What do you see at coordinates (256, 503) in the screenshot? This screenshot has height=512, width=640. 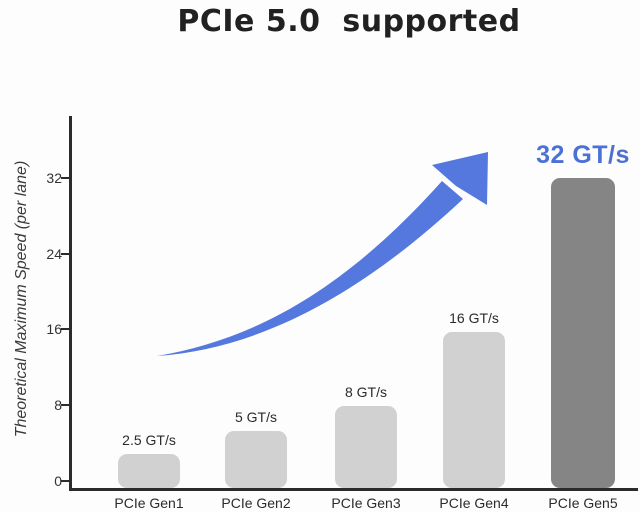 I see `category-label-gen2: PCIe Gen2` at bounding box center [256, 503].